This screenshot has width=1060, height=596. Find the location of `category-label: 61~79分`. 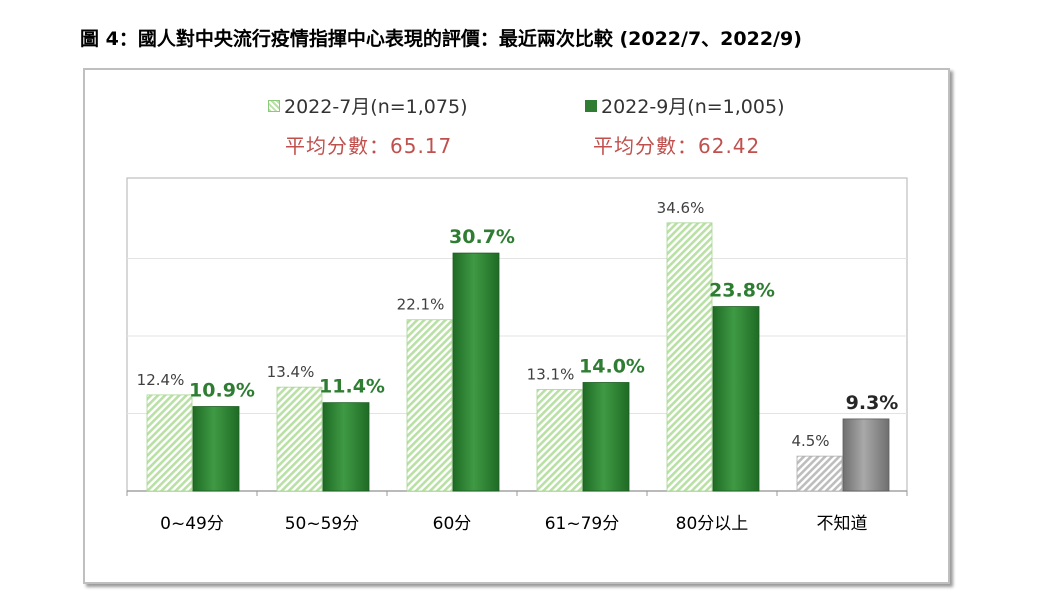

category-label: 61~79分 is located at coordinates (582, 524).